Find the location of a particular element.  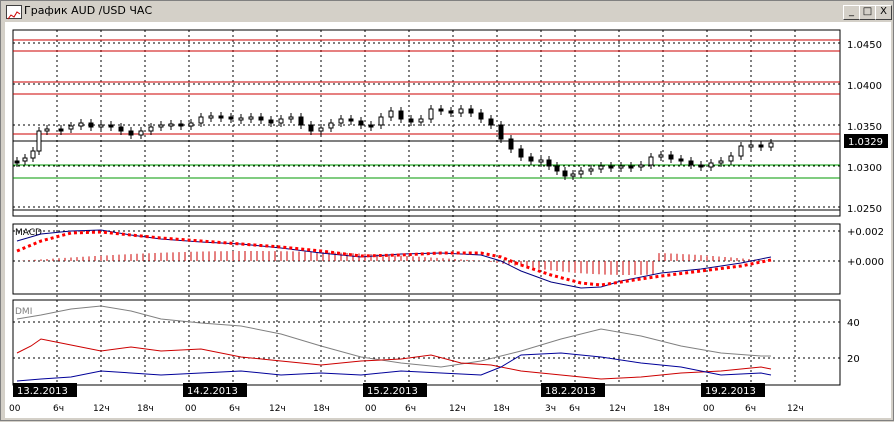

date-label: 14.2.2013 is located at coordinates (212, 391).